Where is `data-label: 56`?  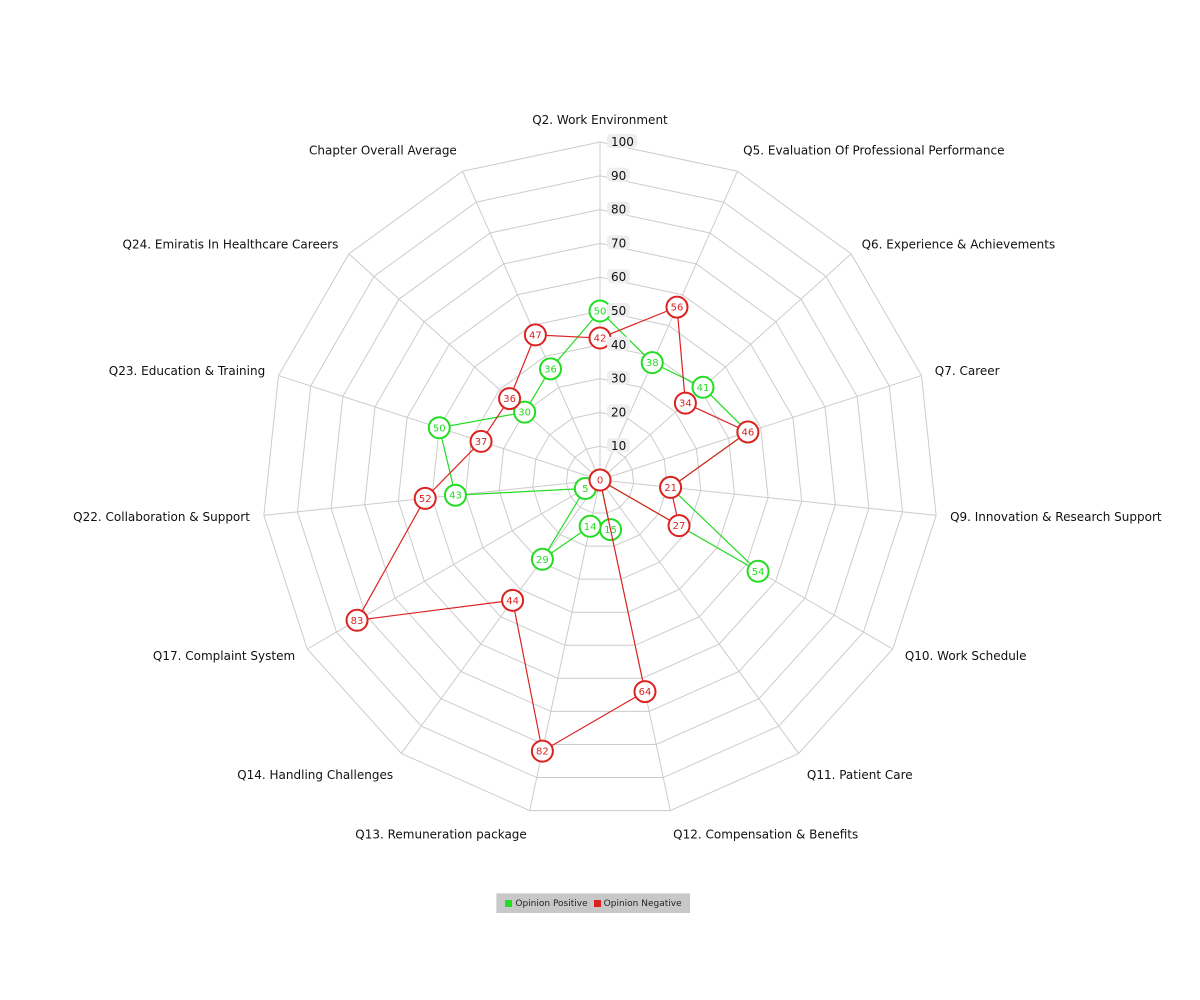 data-label: 56 is located at coordinates (677, 308).